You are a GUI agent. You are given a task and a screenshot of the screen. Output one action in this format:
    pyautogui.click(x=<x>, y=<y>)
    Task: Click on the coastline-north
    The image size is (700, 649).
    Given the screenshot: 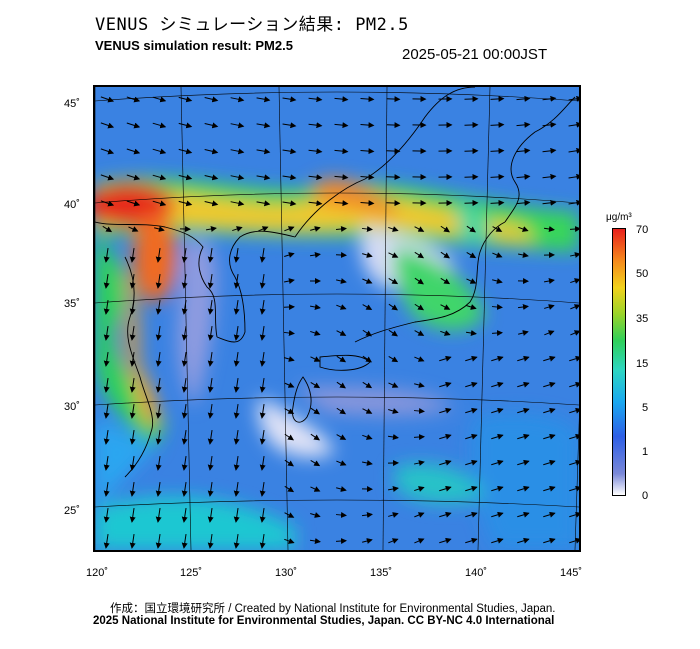 What is the action you would take?
    pyautogui.click(x=385, y=162)
    